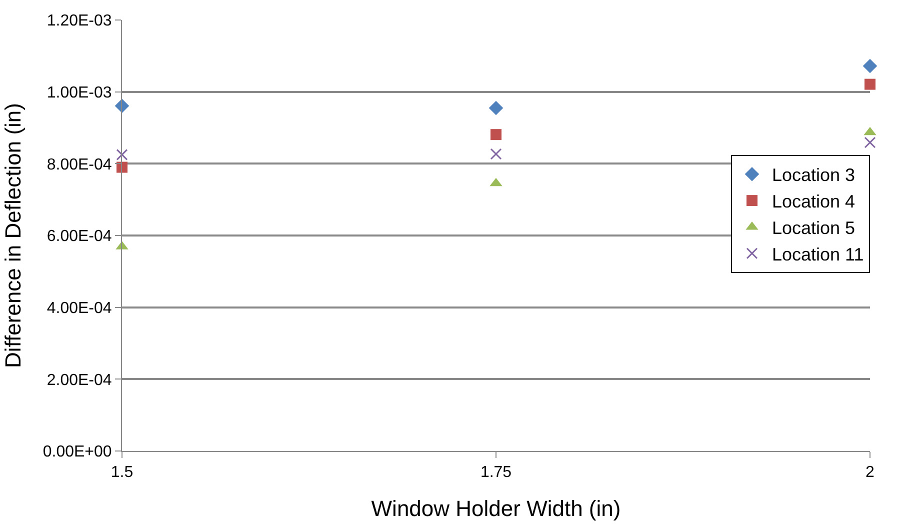 The width and height of the screenshot is (900, 529). What do you see at coordinates (496, 509) in the screenshot?
I see `x-axis-title: Window Holder Width (in)` at bounding box center [496, 509].